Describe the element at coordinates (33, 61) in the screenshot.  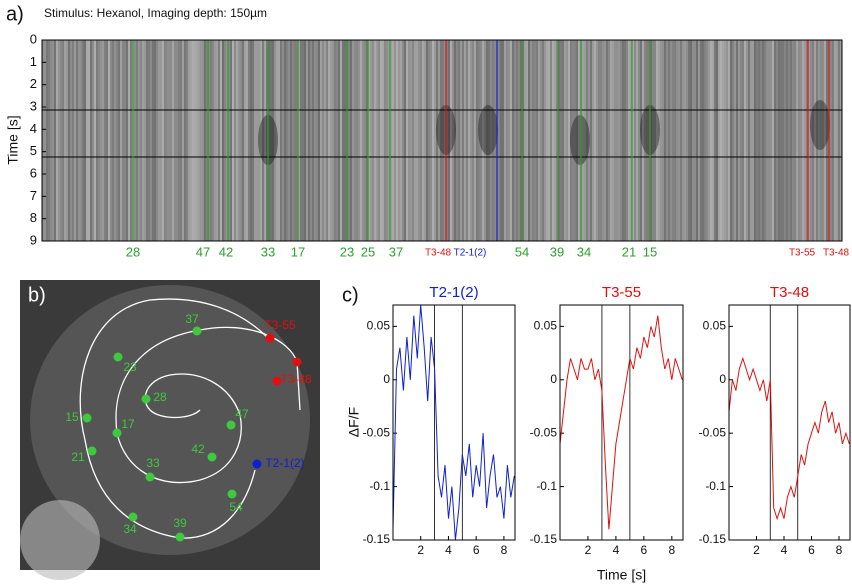
I see `y-tick-label: 1` at that location.